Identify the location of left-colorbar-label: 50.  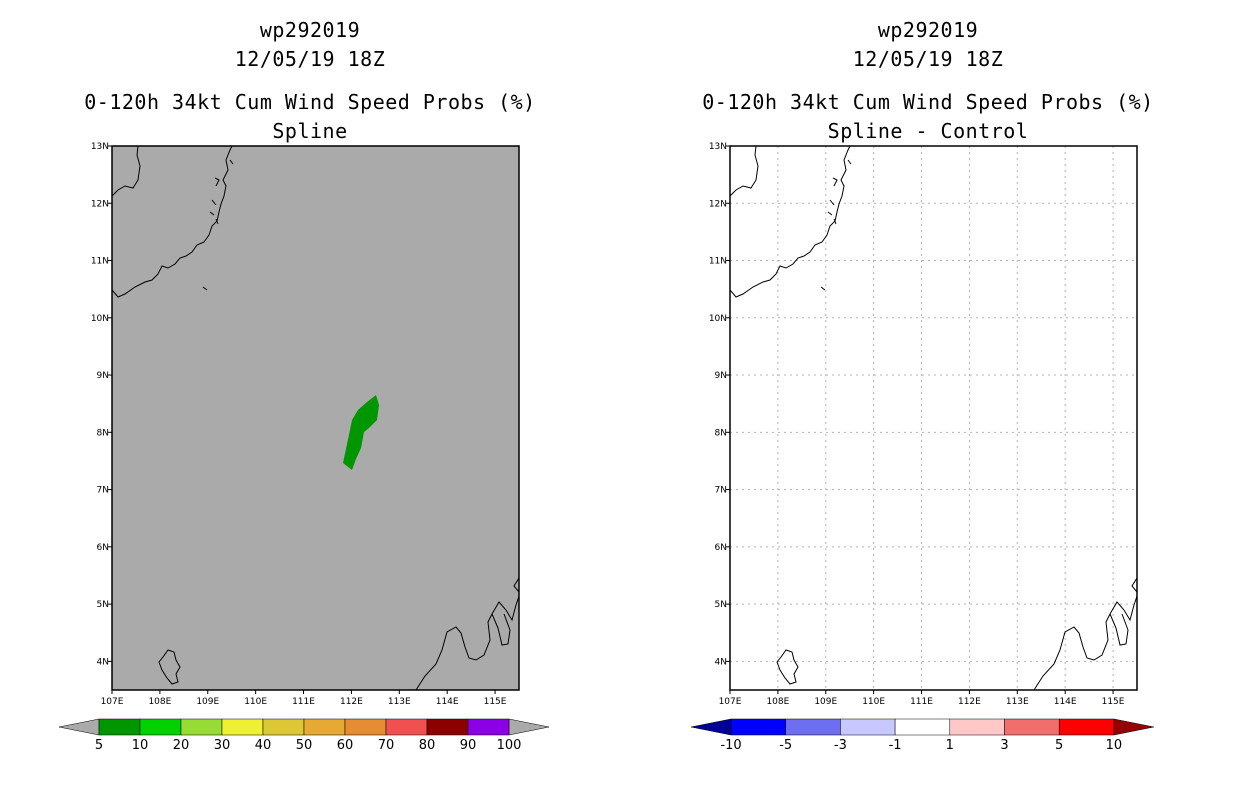
(304, 745).